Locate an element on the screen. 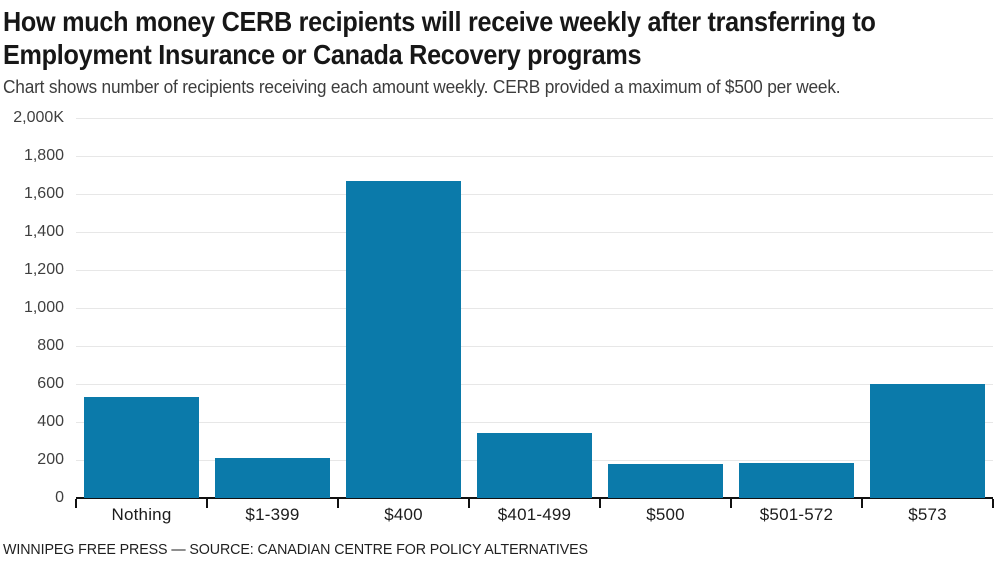 The height and width of the screenshot is (561, 999). y-tick-label-1400: 1,400 is located at coordinates (43, 231).